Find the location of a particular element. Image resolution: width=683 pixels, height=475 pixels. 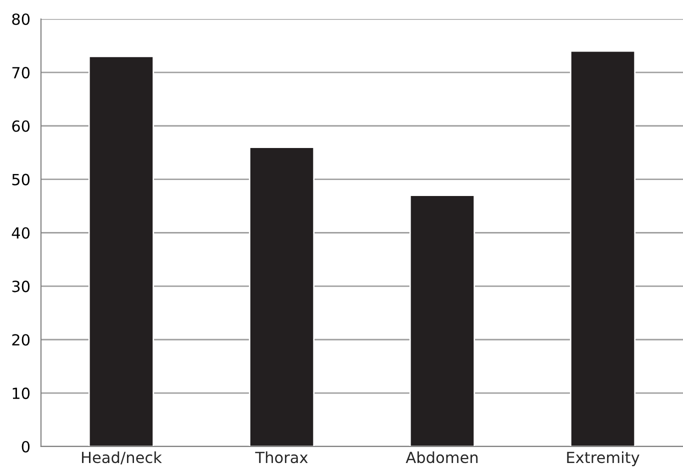

x-tick-label: Head/neck is located at coordinates (122, 457).